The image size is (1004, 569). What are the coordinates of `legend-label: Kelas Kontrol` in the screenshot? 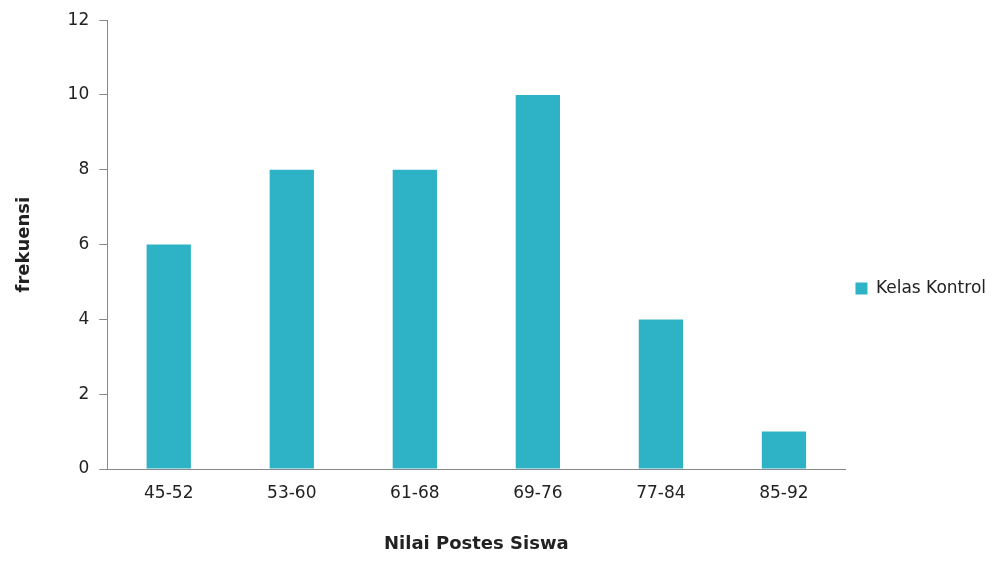 It's located at (930, 286).